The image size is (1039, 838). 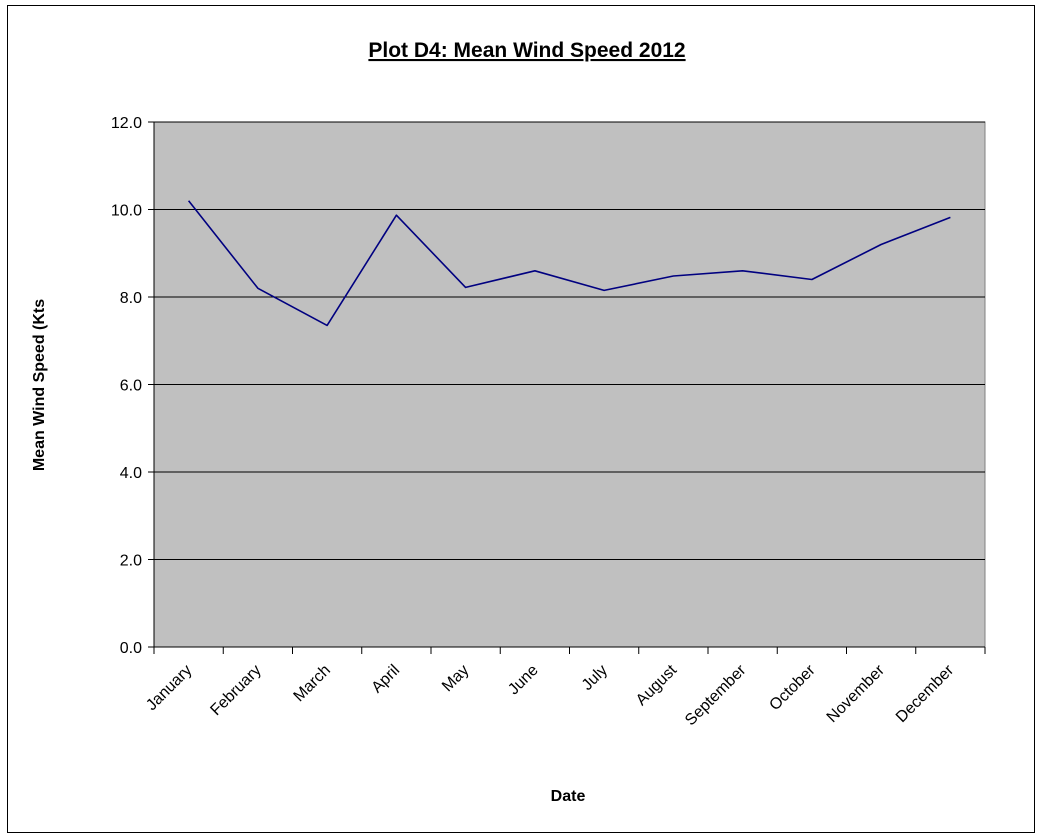 I want to click on y-tick-label: 2.0, so click(x=131, y=561).